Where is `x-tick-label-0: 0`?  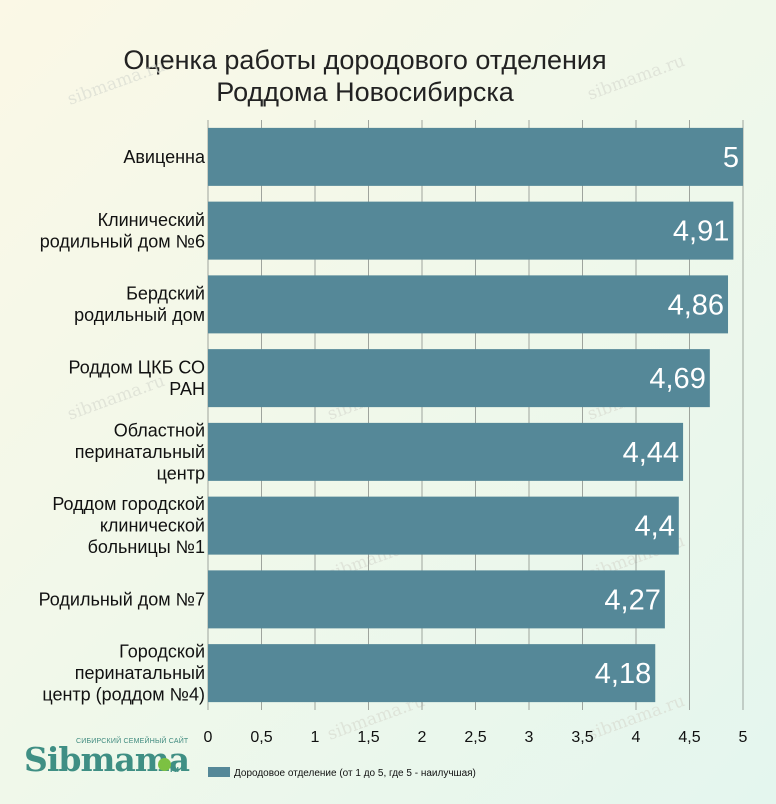
x-tick-label-0: 0 is located at coordinates (208, 737).